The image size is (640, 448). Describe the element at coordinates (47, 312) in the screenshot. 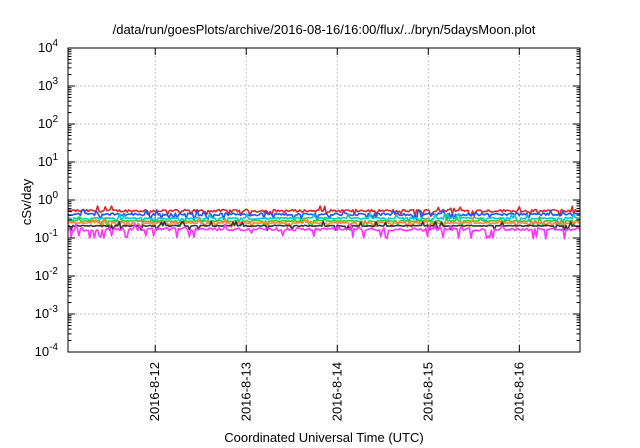

I see `y-tick-label: 10⁻³` at that location.